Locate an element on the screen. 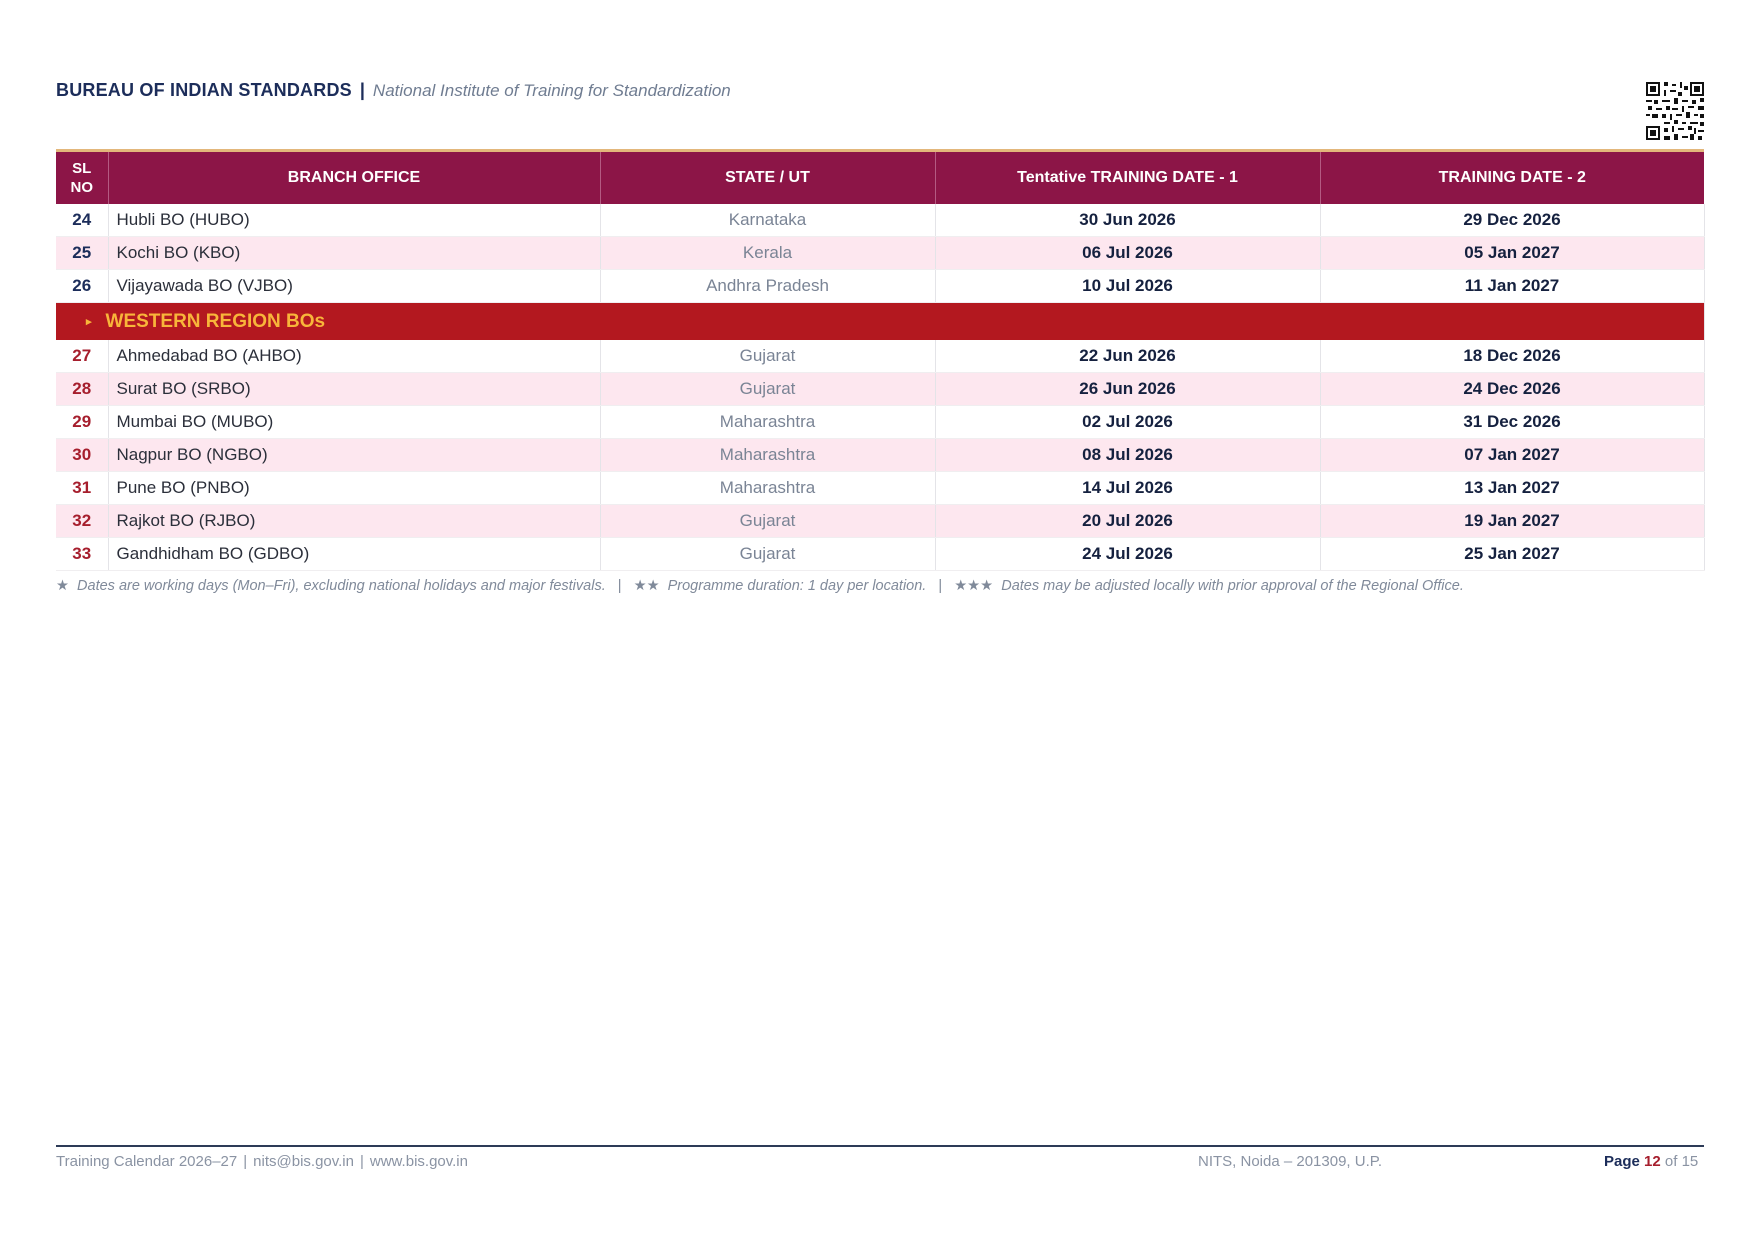 The height and width of the screenshot is (1241, 1755). page-indicator: Page 12 of 15 is located at coordinates (1651, 1161).